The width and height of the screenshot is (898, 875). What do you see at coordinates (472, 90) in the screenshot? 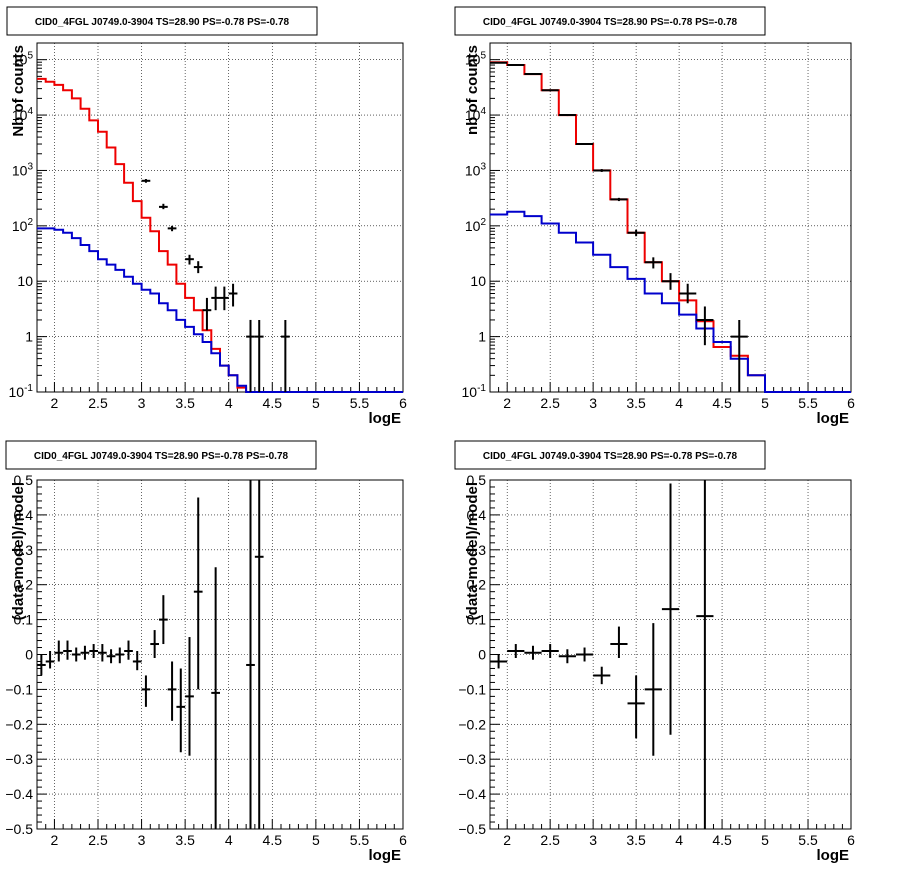
I see `y-axis-label: nb of counts` at bounding box center [472, 90].